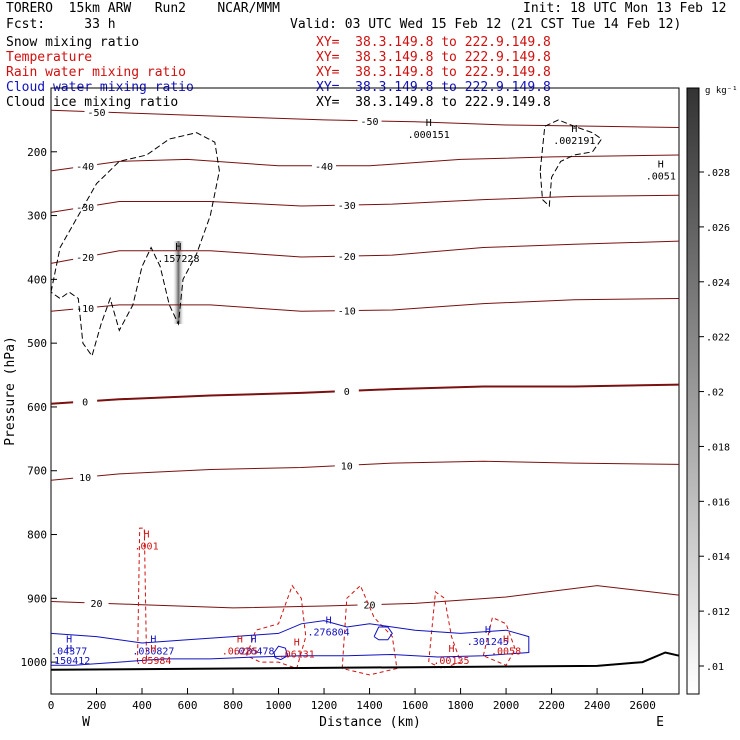  Describe the element at coordinates (37, 343) in the screenshot. I see `y-tick-label: 500` at that location.